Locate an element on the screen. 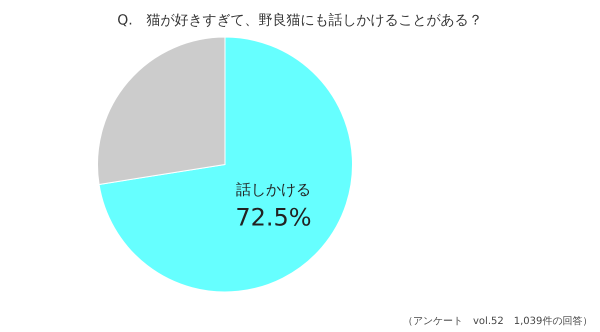 The height and width of the screenshot is (332, 600). chart-title: Q. 猫が好きすぎて、野良猫にも話しかけることがある？ is located at coordinates (300, 20).